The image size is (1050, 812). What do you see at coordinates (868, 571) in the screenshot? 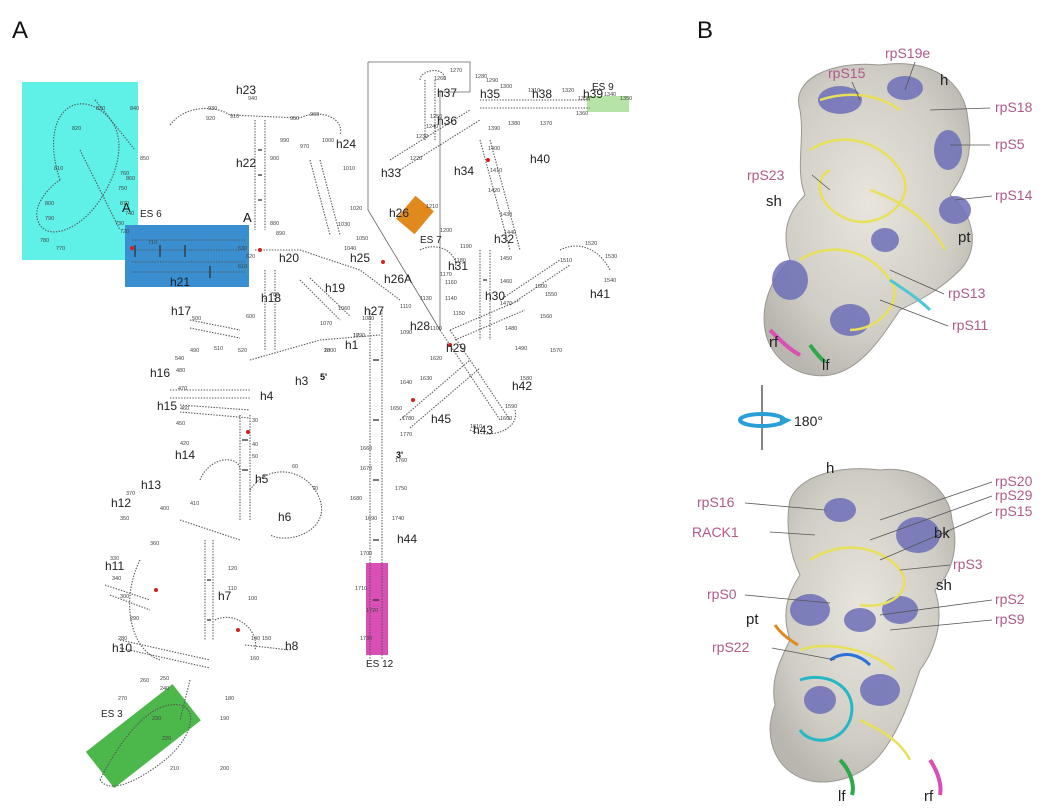
I see `bottom-leaders` at bounding box center [868, 571].